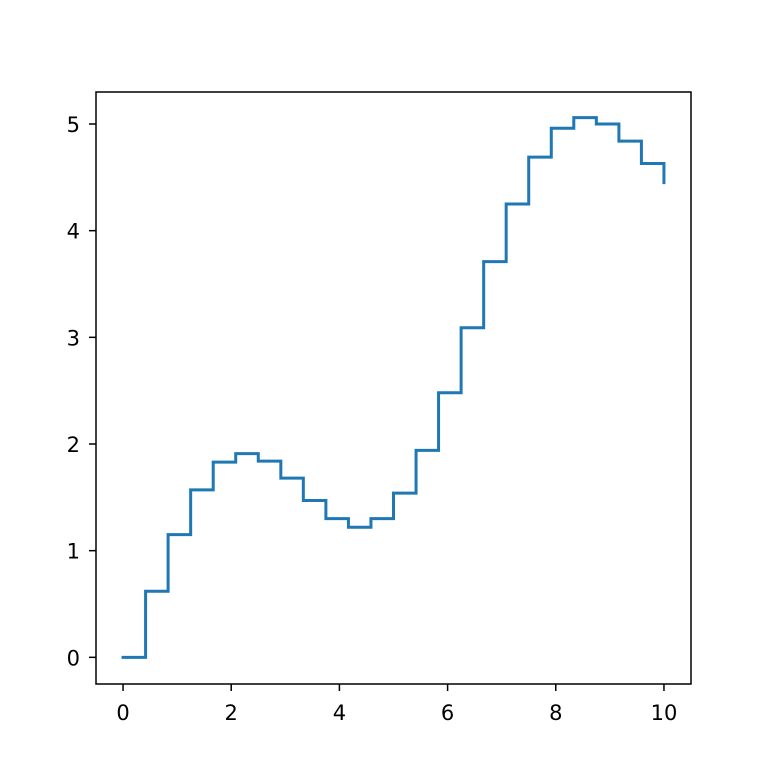  What do you see at coordinates (231, 713) in the screenshot?
I see `x-tick-label: 2` at bounding box center [231, 713].